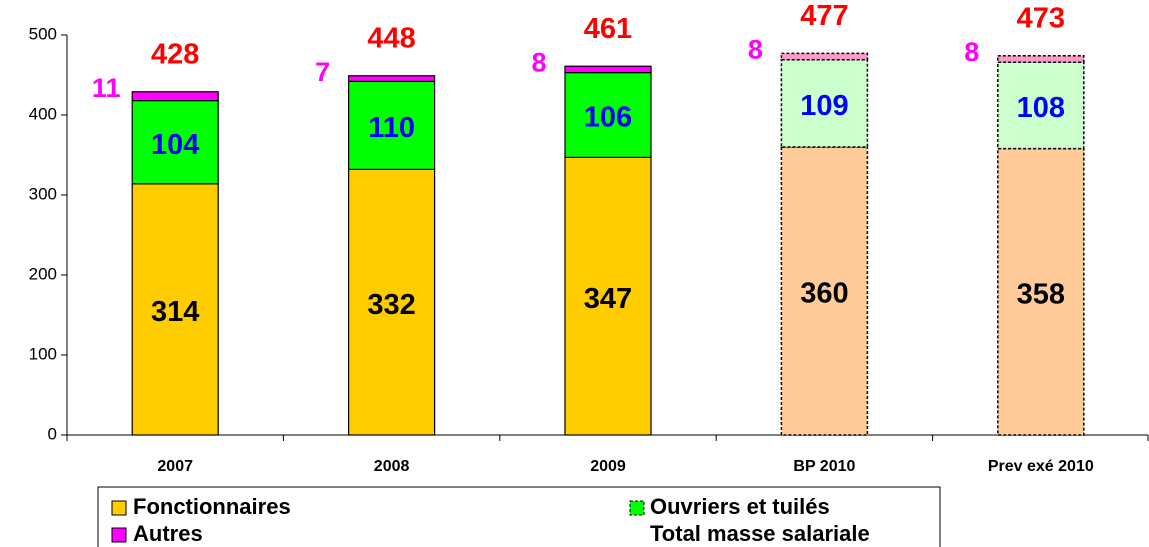 The height and width of the screenshot is (547, 1149). Describe the element at coordinates (106, 88) in the screenshot. I see `value-label: 11` at that location.